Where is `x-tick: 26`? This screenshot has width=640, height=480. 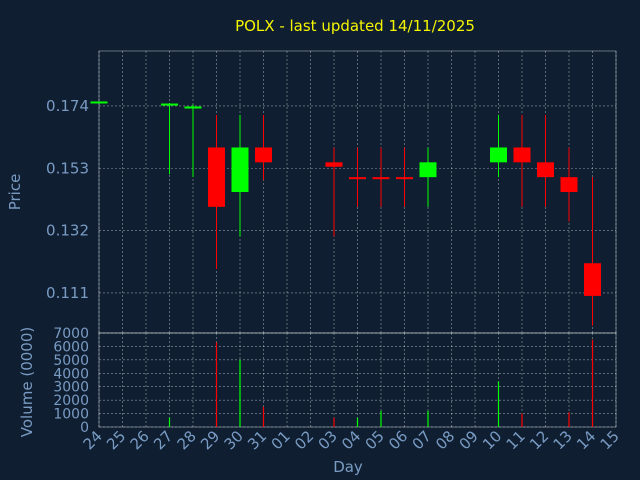 x-tick: 26 is located at coordinates (140, 440).